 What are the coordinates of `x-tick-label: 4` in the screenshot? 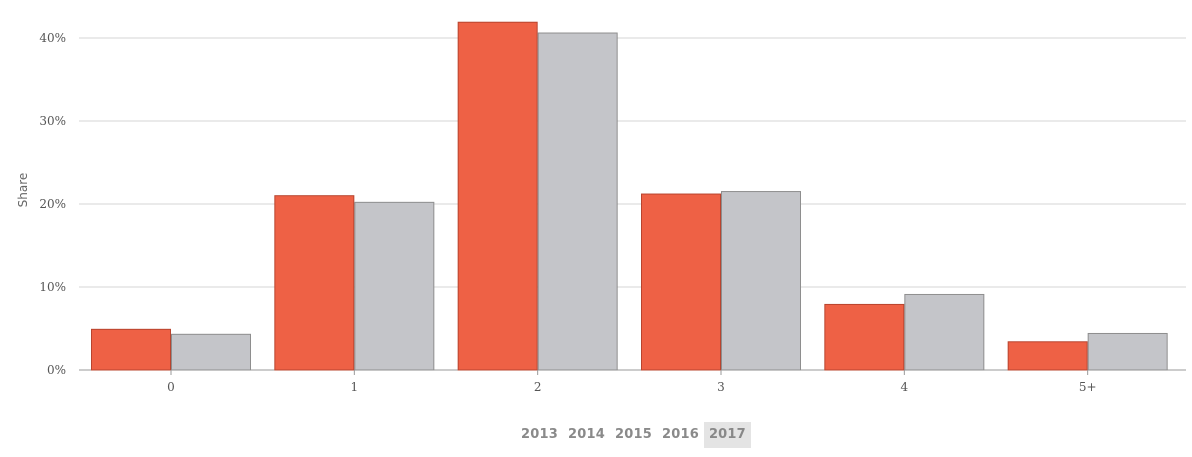 It's located at (905, 387).